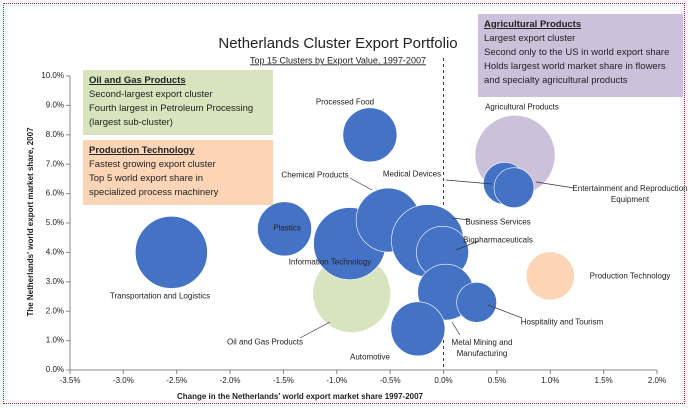  Describe the element at coordinates (154, 192) in the screenshot. I see `annotation-text: specialized process machinery` at that location.